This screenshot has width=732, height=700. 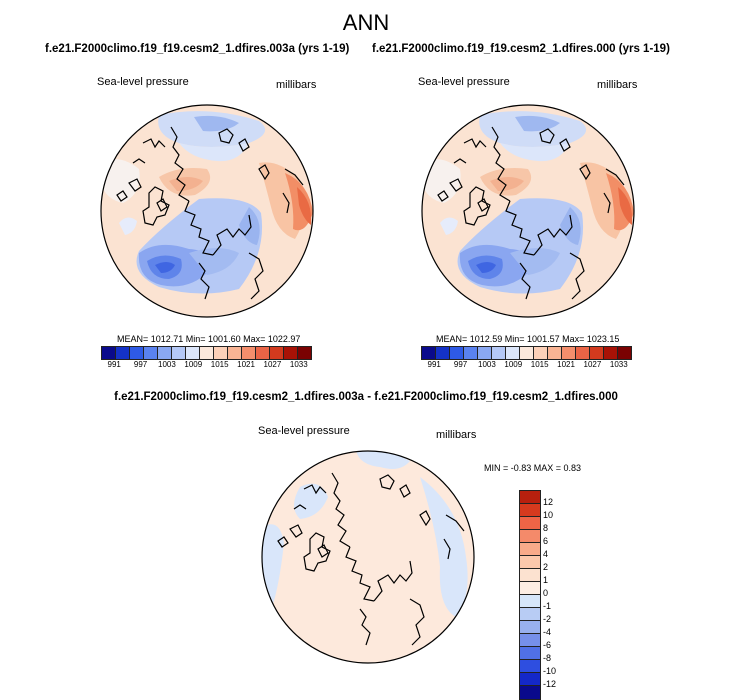 What do you see at coordinates (550, 684) in the screenshot?
I see `diff-colorbar-tick-label: -12` at bounding box center [550, 684].